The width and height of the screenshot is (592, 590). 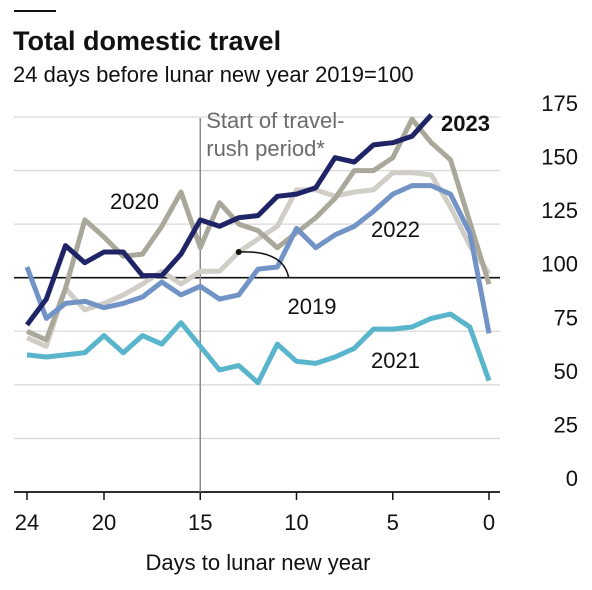 What do you see at coordinates (312, 306) in the screenshot?
I see `series-label-2019: 2019` at bounding box center [312, 306].